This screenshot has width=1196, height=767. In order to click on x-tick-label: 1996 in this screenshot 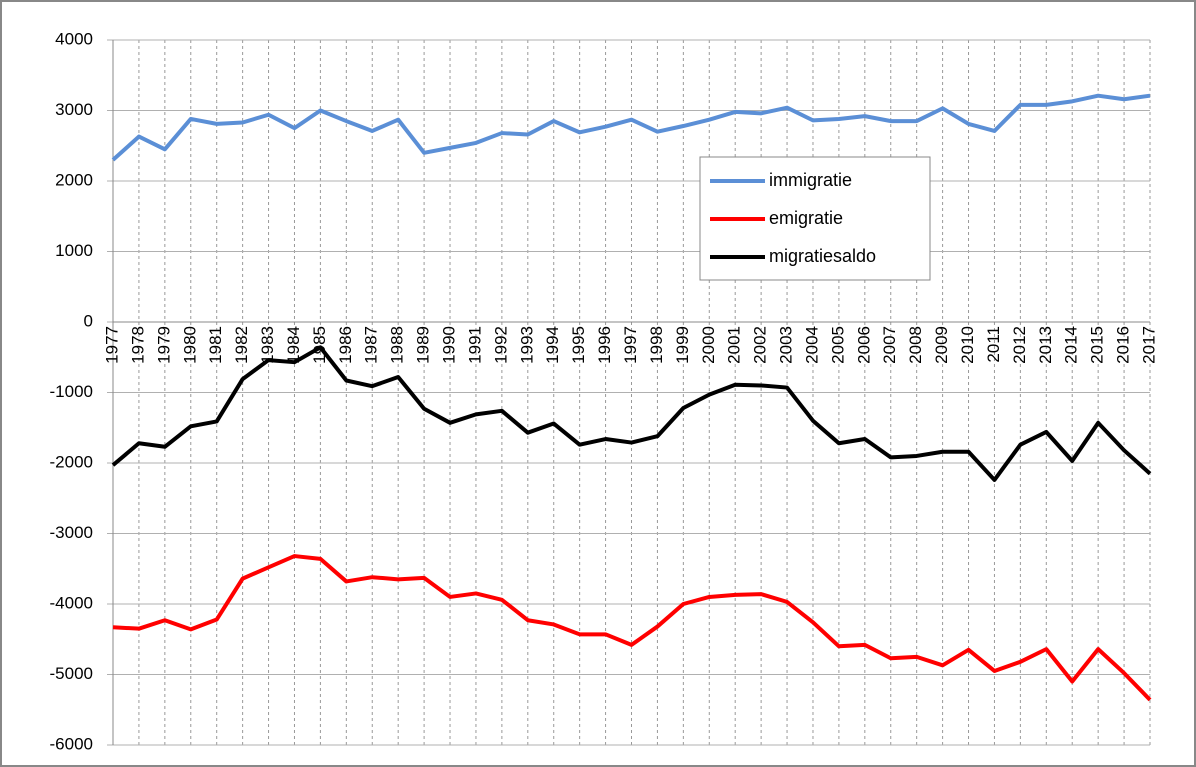, I will do `click(604, 345)`.